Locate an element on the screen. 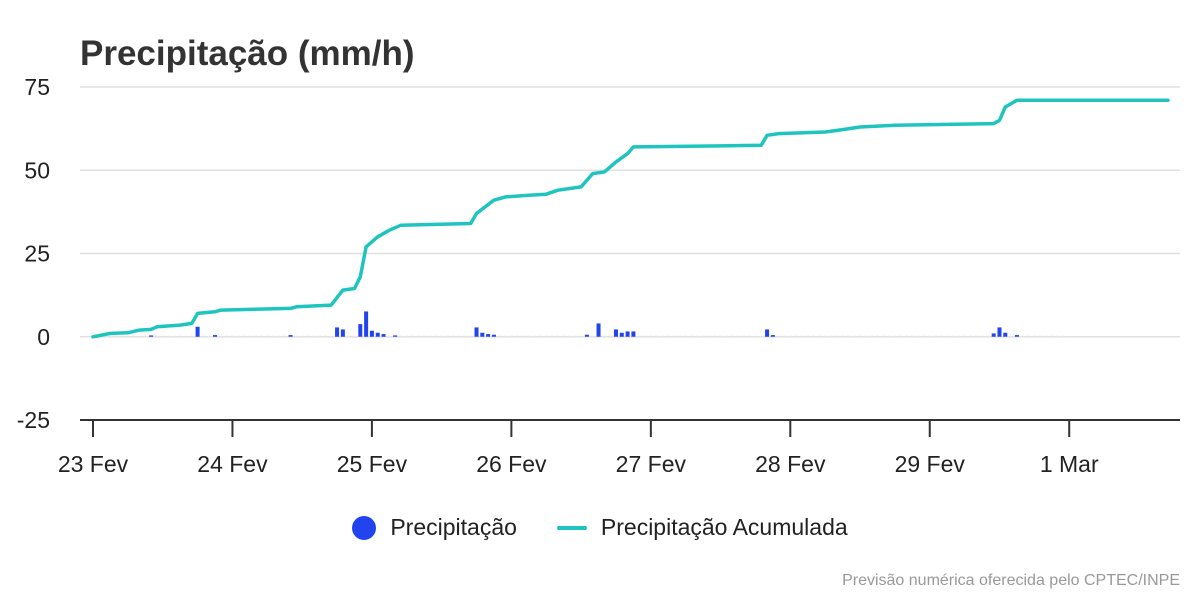 This screenshot has height=600, width=1200. legend-item-precipitation: Precipitação is located at coordinates (434, 527).